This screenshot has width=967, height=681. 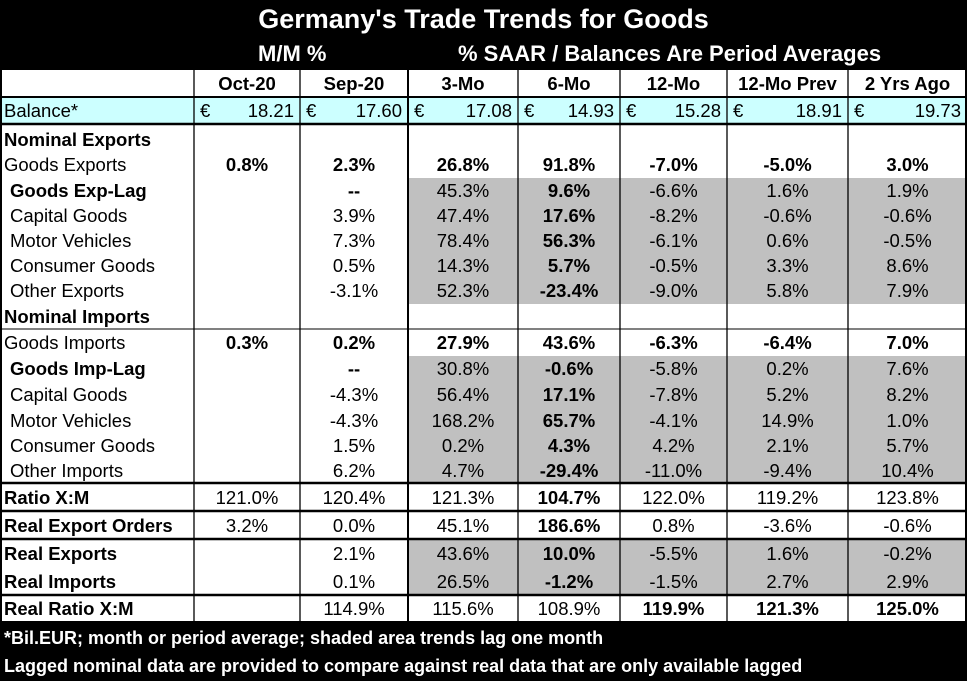 I want to click on value-cell: -6.6%, so click(x=673, y=190).